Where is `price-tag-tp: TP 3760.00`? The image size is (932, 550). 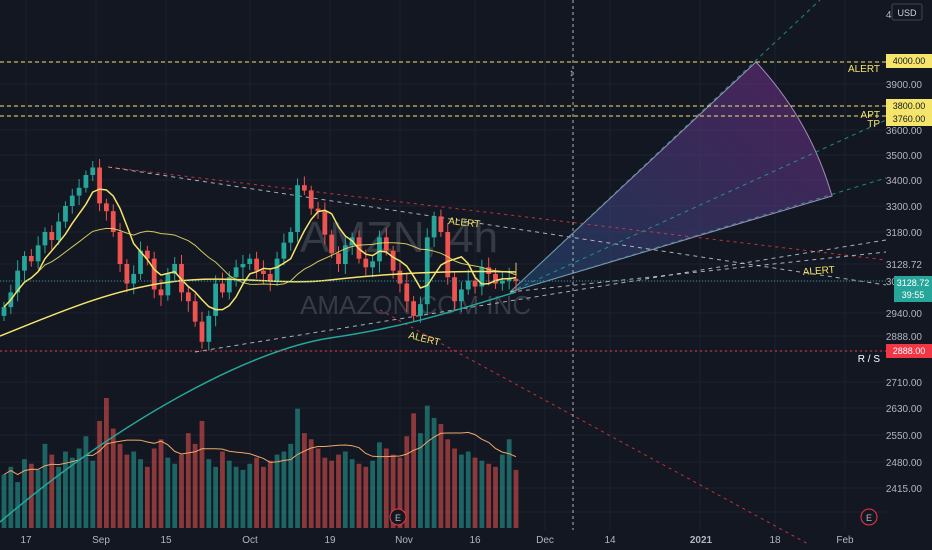
price-tag-tp: TP 3760.00 is located at coordinates (899, 121).